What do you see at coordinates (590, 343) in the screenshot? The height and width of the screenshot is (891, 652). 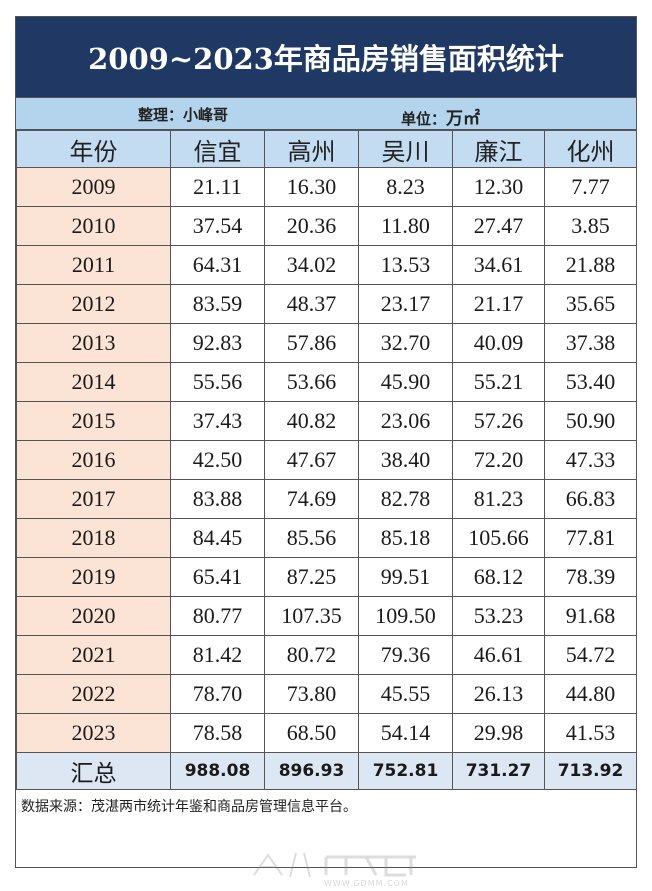 I see `value-cell: 37.38` at bounding box center [590, 343].